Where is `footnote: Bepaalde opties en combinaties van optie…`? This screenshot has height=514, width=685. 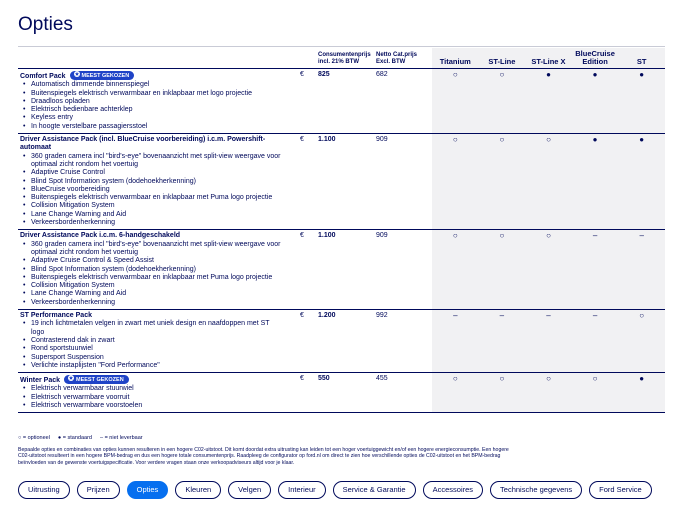 footnote: Bepaalde opties en combinaties van optie… is located at coordinates (263, 456).